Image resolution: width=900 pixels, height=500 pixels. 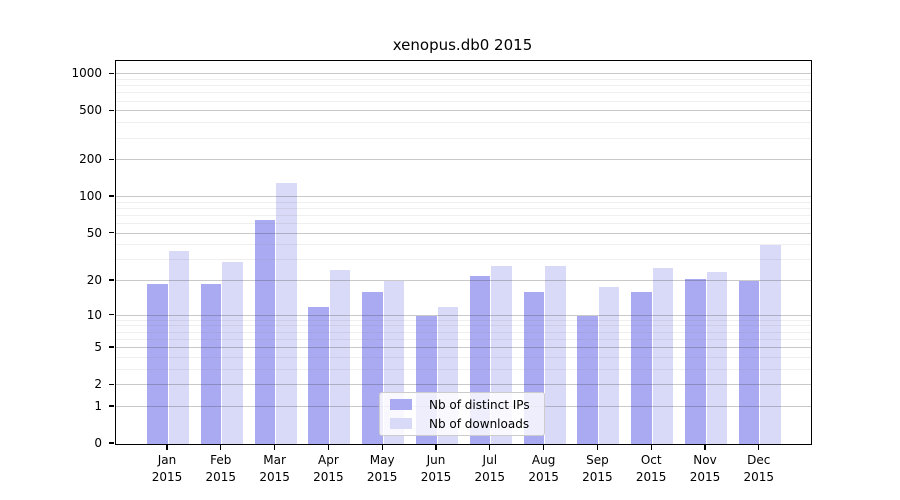 What do you see at coordinates (221, 468) in the screenshot?
I see `x-tick-label: Feb 2015` at bounding box center [221, 468].